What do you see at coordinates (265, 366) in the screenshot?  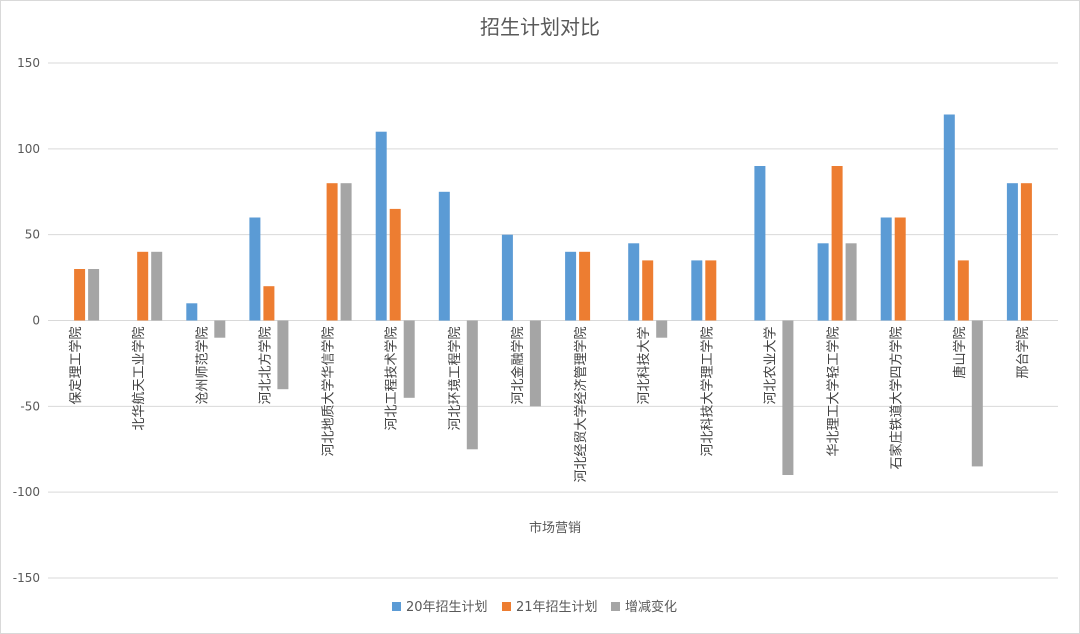 I see `category-label: 河北北方学院` at bounding box center [265, 366].